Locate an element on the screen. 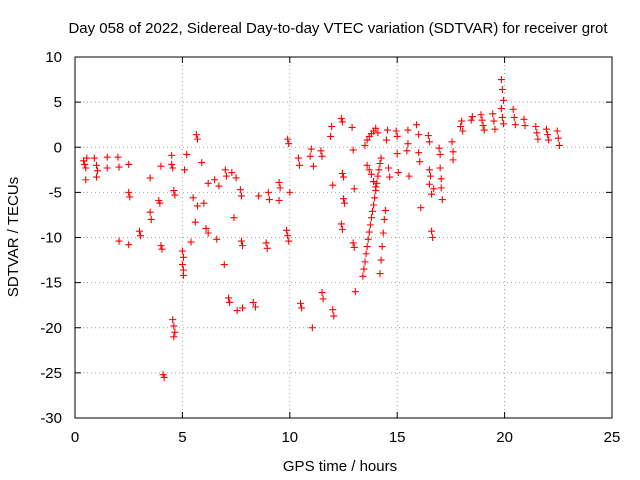 This screenshot has height=480, width=640. x-axis-label: GPS time / hours is located at coordinates (340, 466).